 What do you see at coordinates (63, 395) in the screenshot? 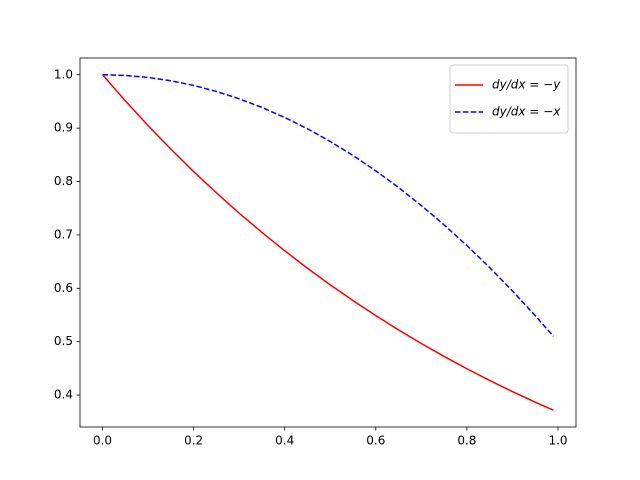
I see `y-tick-label: 0.4` at bounding box center [63, 395].